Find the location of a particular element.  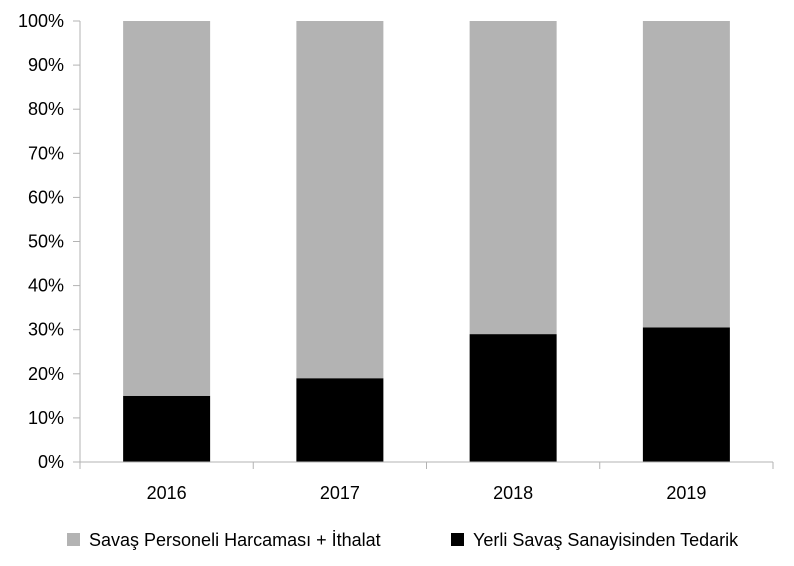

y-tick-label: 90% is located at coordinates (46, 65).